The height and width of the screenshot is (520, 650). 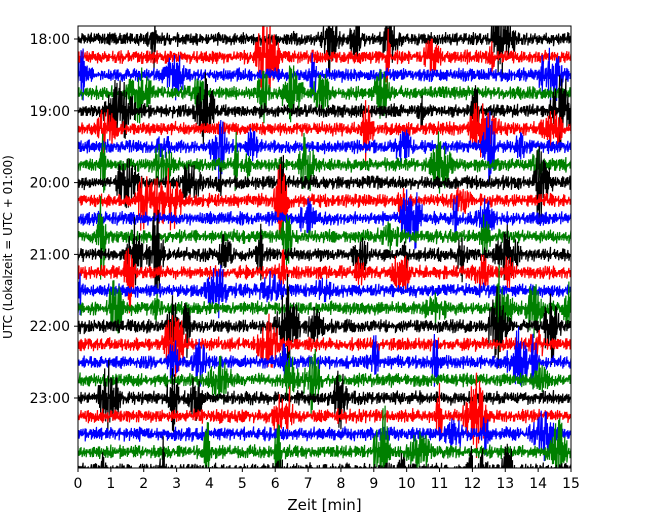 What do you see at coordinates (538, 484) in the screenshot?
I see `x-tick-label: 14` at bounding box center [538, 484].